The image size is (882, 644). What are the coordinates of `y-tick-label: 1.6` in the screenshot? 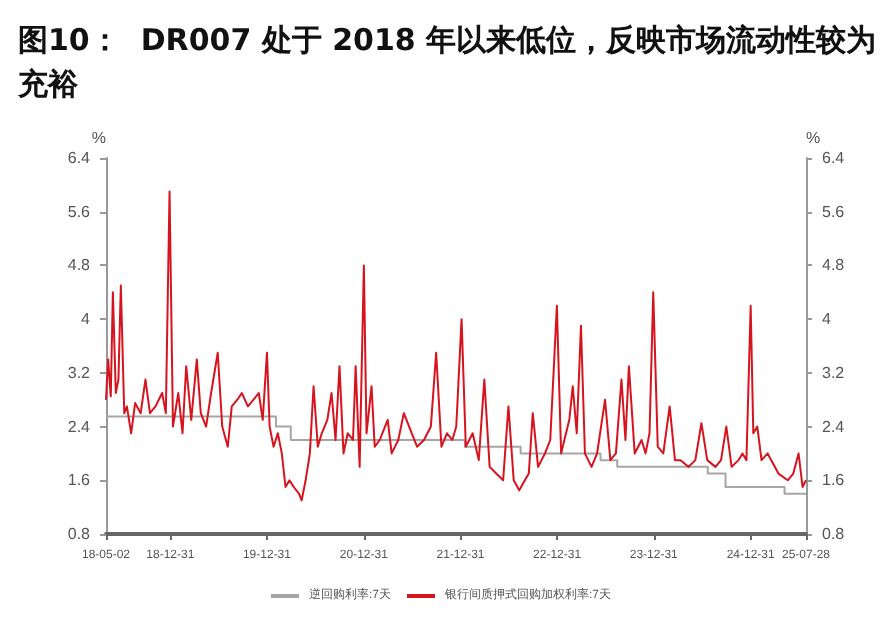 It's located at (79, 480).